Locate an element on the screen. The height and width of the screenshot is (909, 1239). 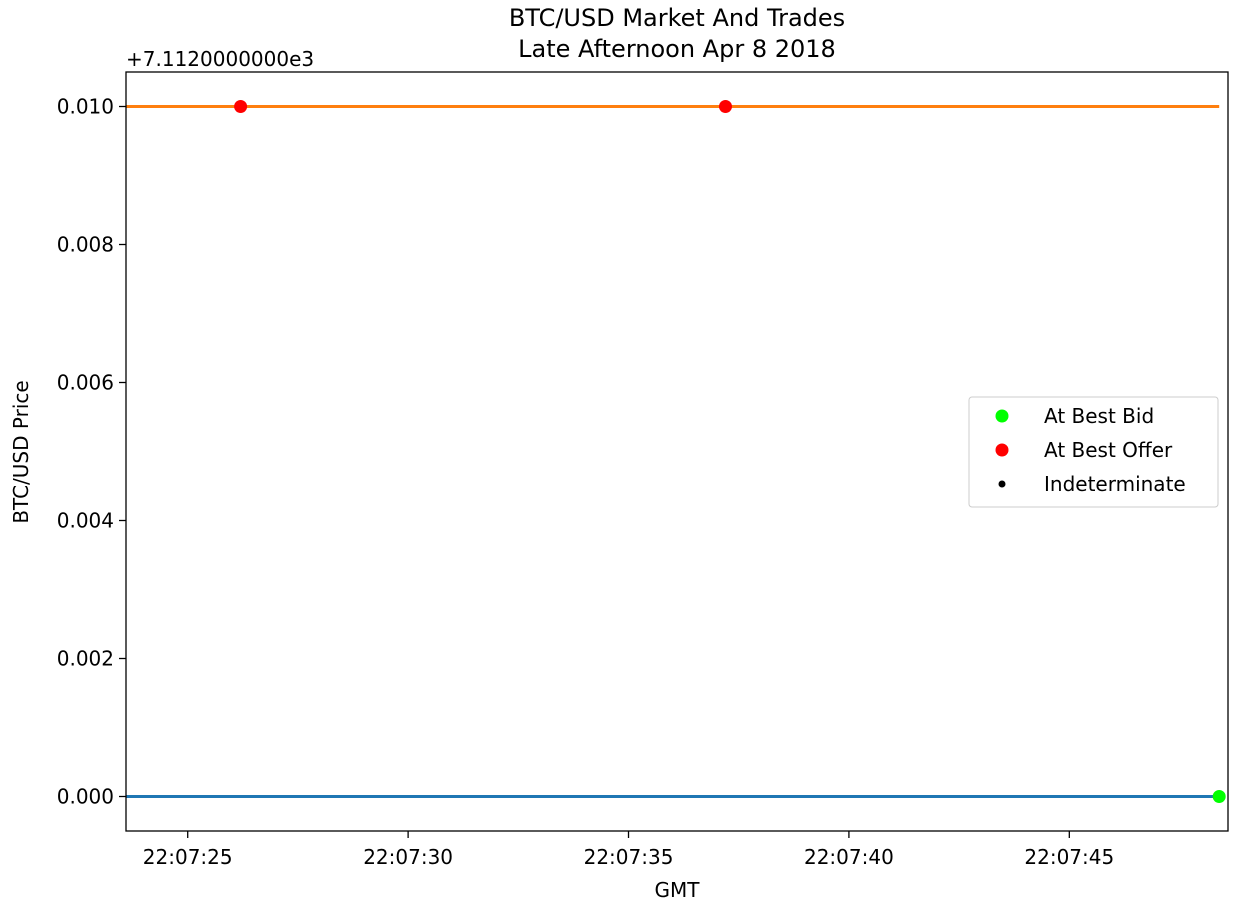
legend-marker-at-best-bid is located at coordinates (1002, 416).